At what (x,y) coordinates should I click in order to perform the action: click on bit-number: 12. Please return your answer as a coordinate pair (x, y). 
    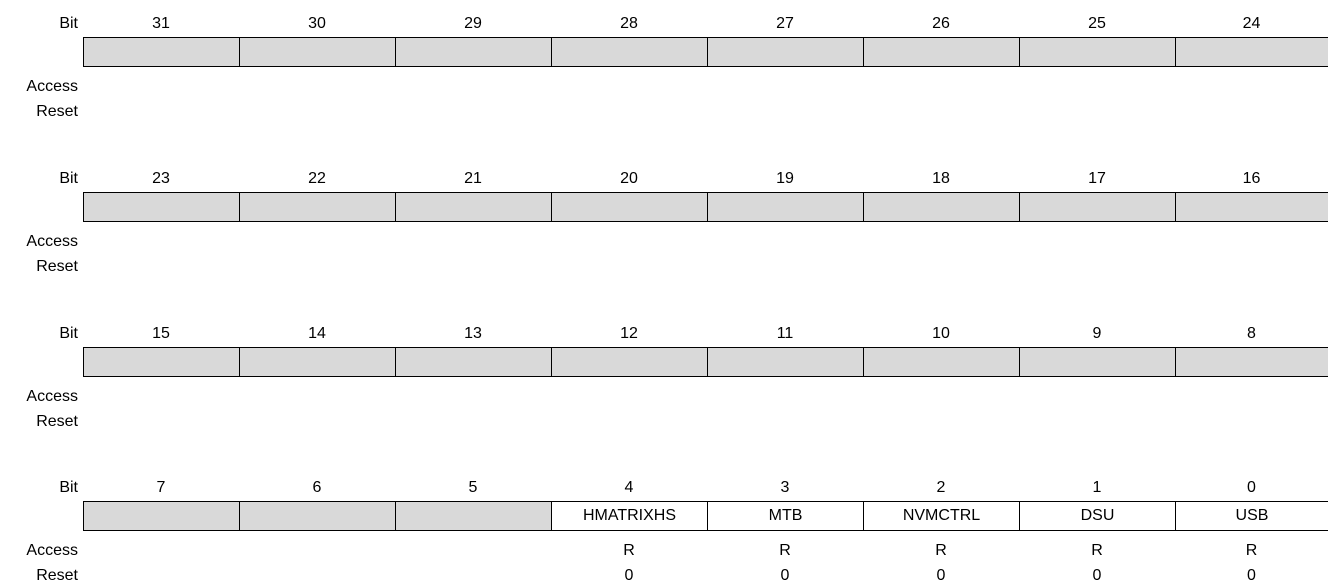
    Looking at the image, I should click on (629, 333).